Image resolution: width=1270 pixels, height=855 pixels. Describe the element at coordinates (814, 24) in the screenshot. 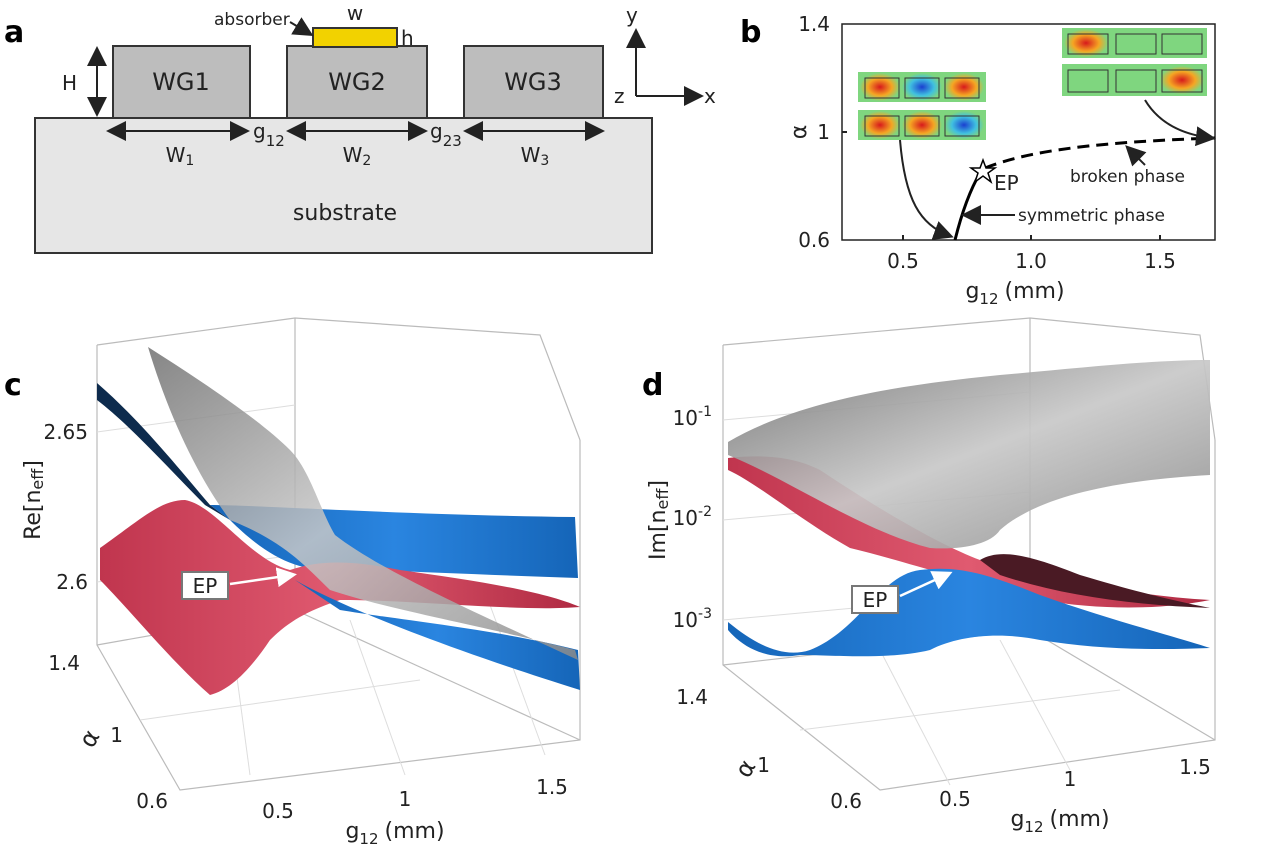

I see `y-tick-label: 1.4` at that location.